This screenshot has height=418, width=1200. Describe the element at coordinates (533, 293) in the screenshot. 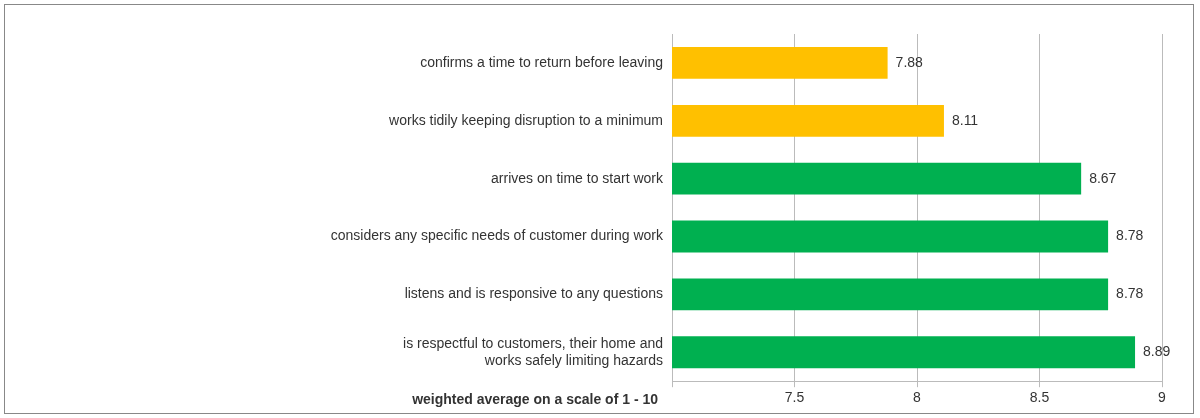

I see `y-tick-label: listens and is responsive to any questions` at that location.